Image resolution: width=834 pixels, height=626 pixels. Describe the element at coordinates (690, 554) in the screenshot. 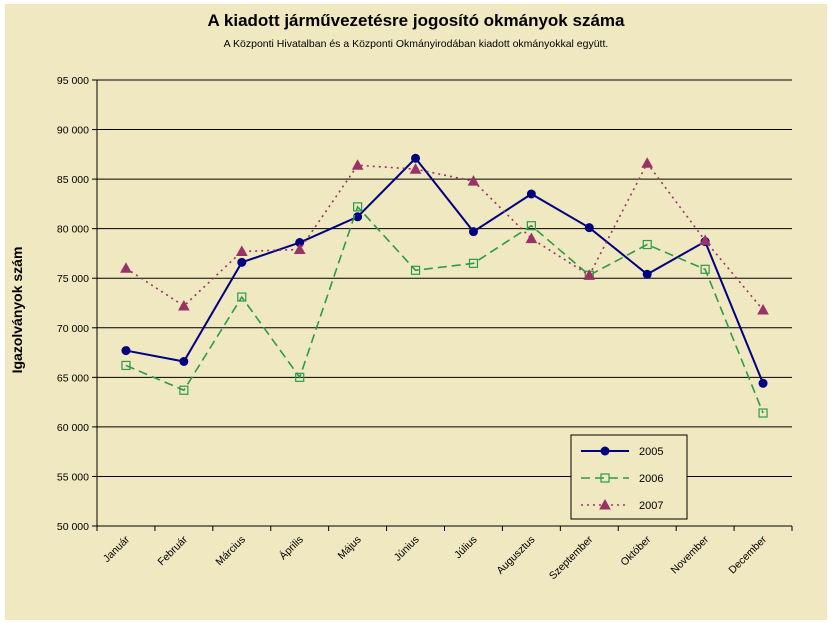

I see `x-tick-label: November` at that location.